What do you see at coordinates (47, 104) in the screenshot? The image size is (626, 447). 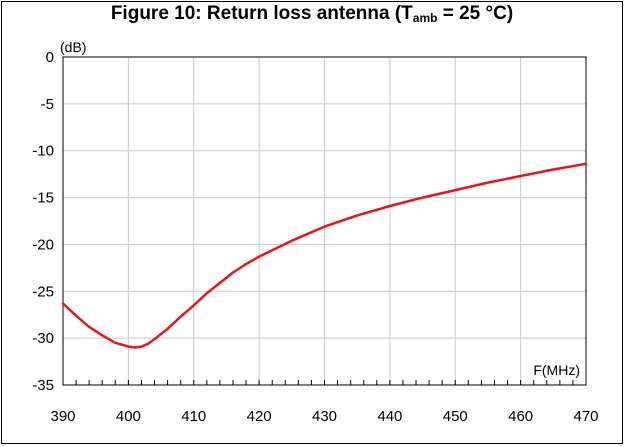 I see `y-tick-label: -5` at bounding box center [47, 104].